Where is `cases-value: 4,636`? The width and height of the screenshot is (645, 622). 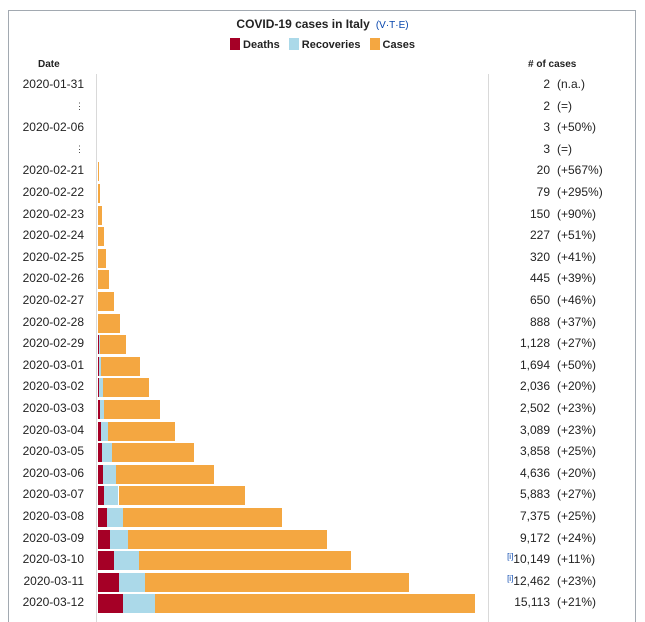
cases-value: 4,636 is located at coordinates (535, 473).